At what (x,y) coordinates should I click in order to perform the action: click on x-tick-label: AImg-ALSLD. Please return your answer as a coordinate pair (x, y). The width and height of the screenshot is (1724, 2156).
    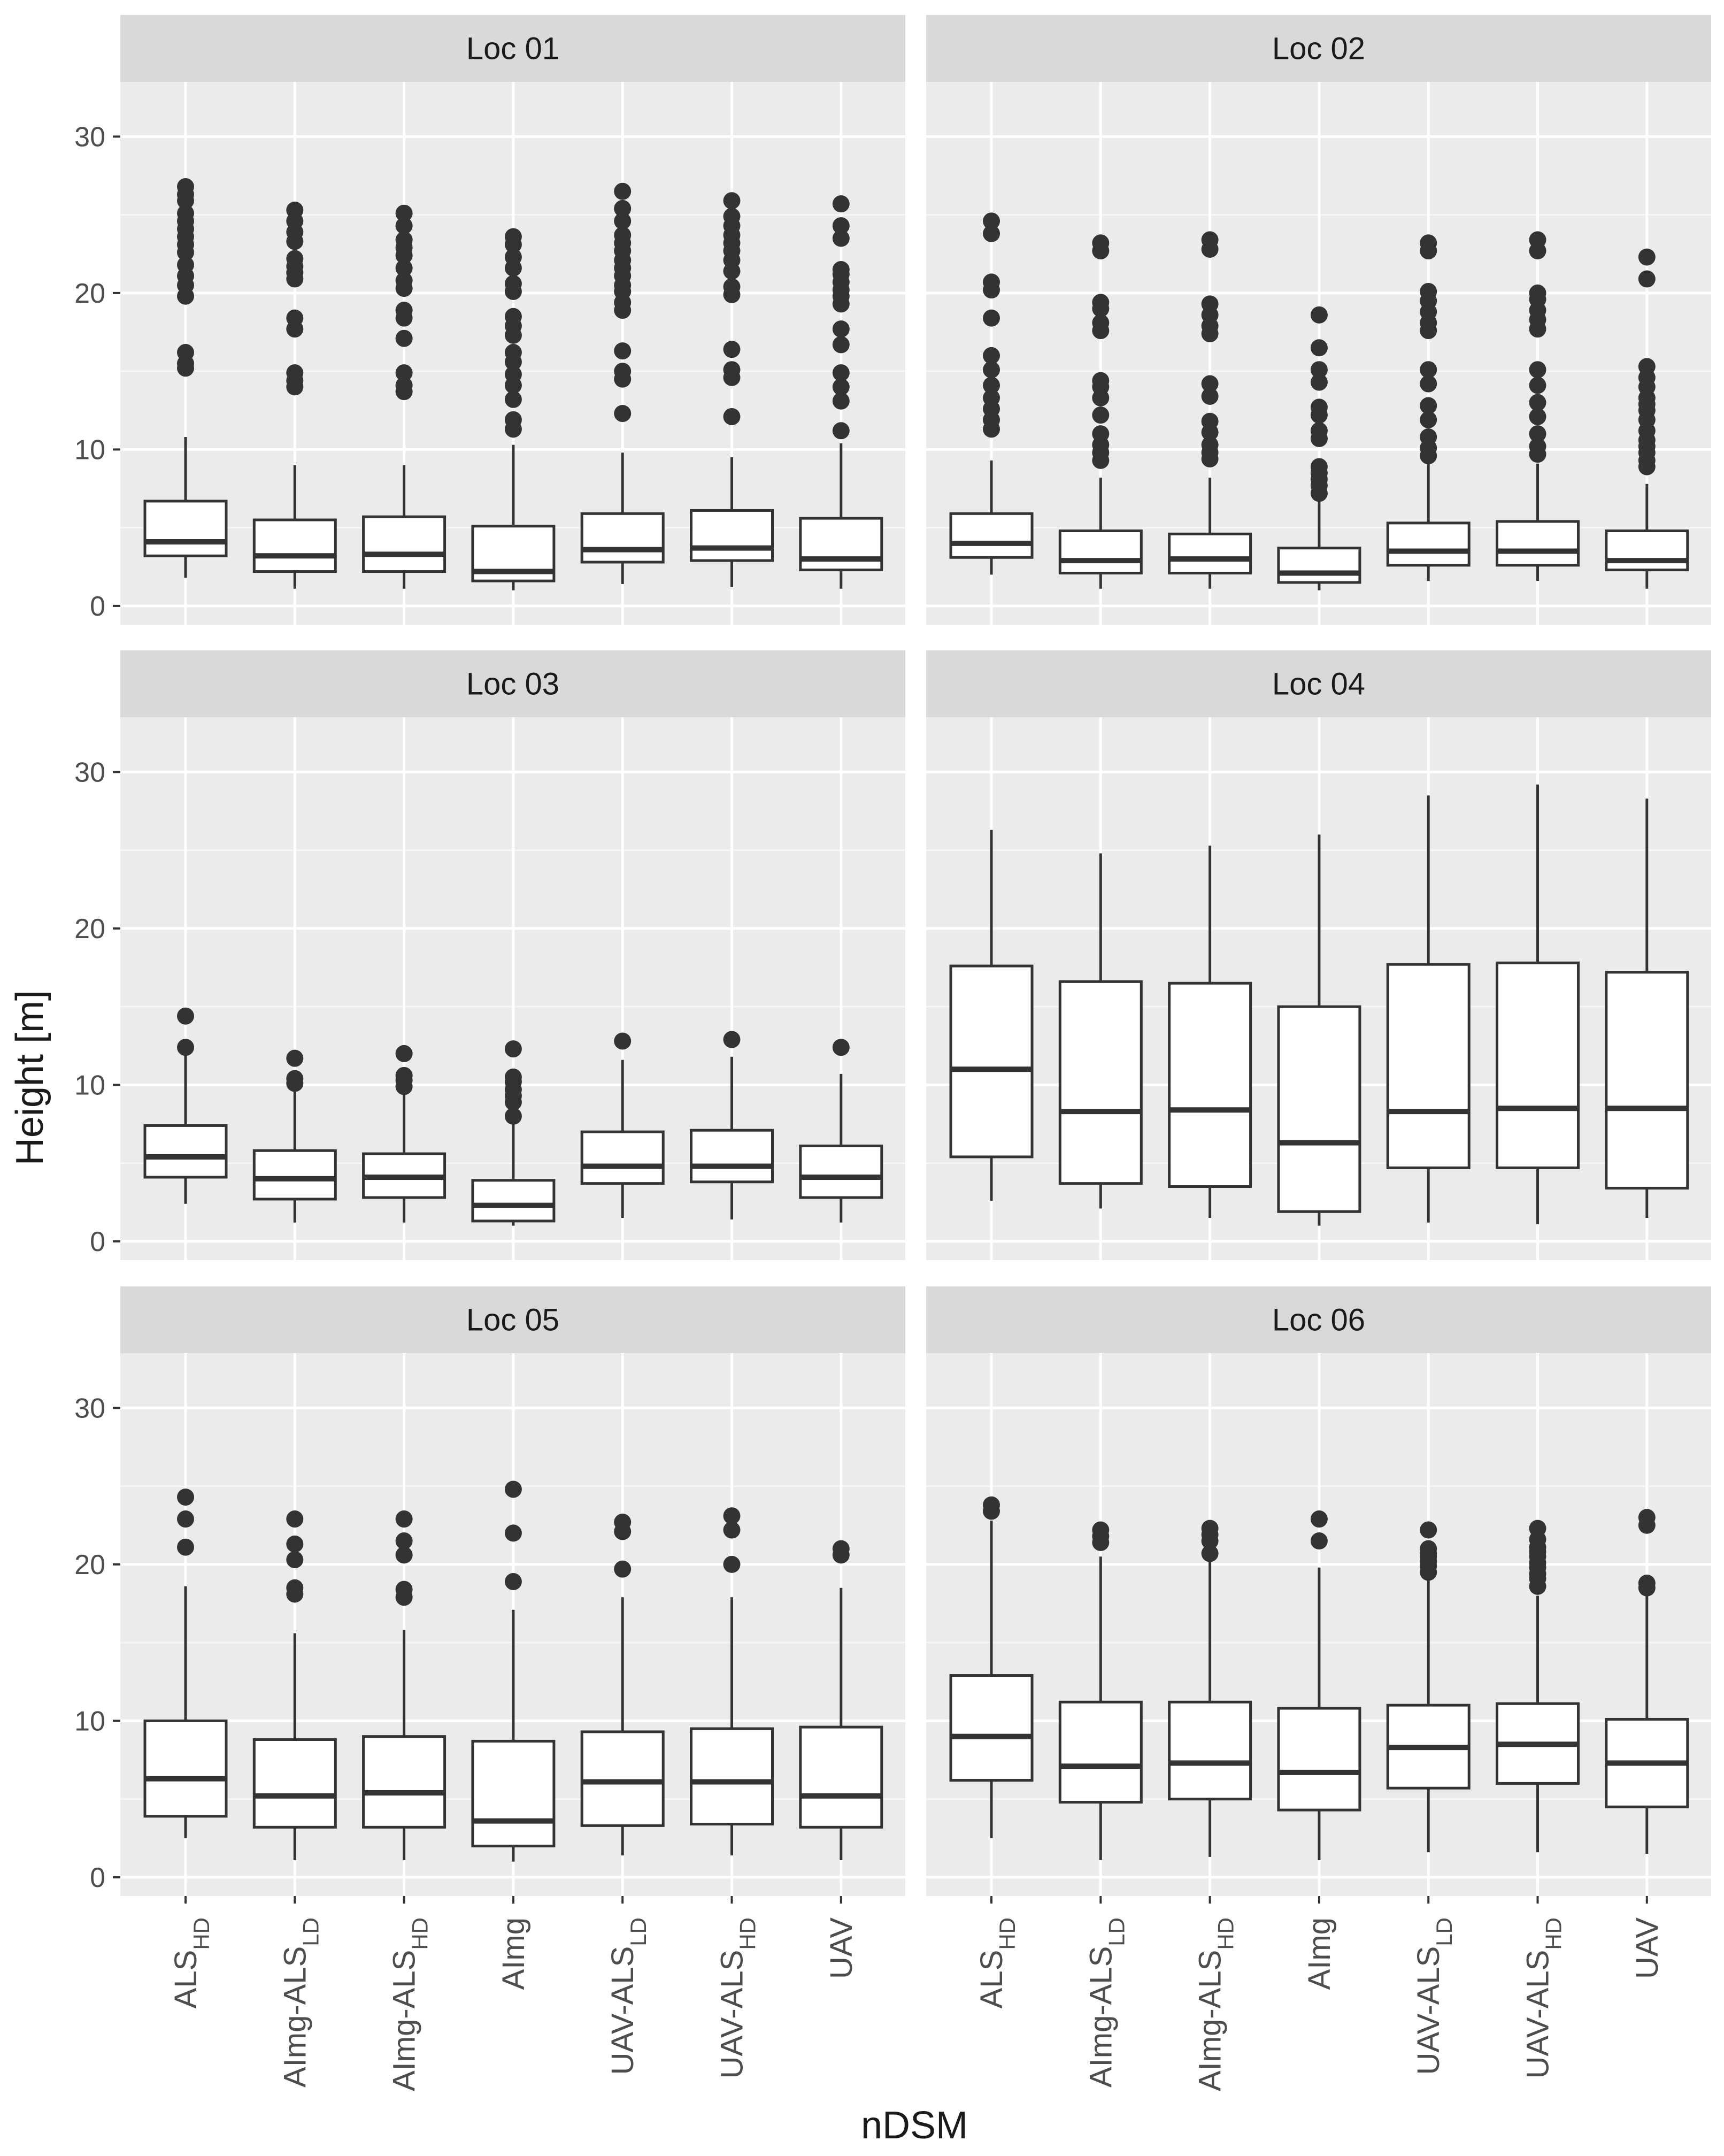
    Looking at the image, I should click on (300, 2002).